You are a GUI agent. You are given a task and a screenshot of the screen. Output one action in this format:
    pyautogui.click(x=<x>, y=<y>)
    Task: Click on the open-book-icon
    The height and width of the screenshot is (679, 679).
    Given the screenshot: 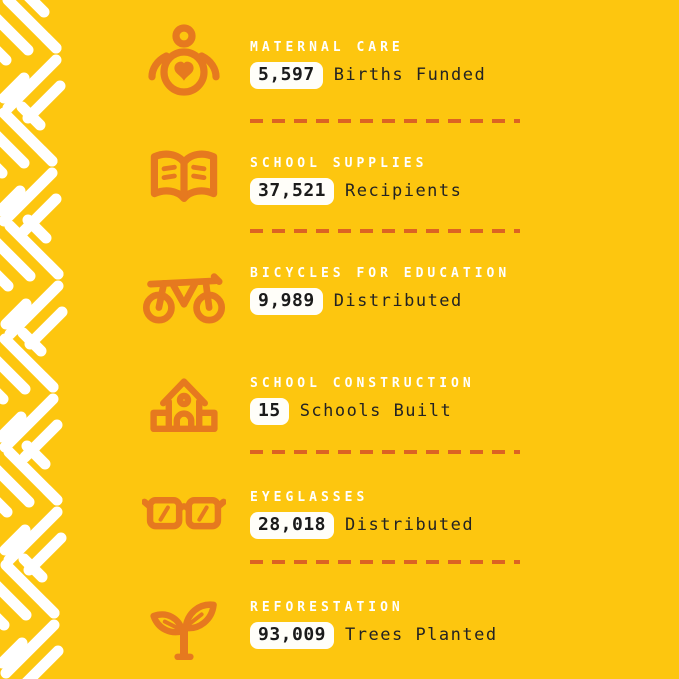 What is the action you would take?
    pyautogui.click(x=184, y=180)
    